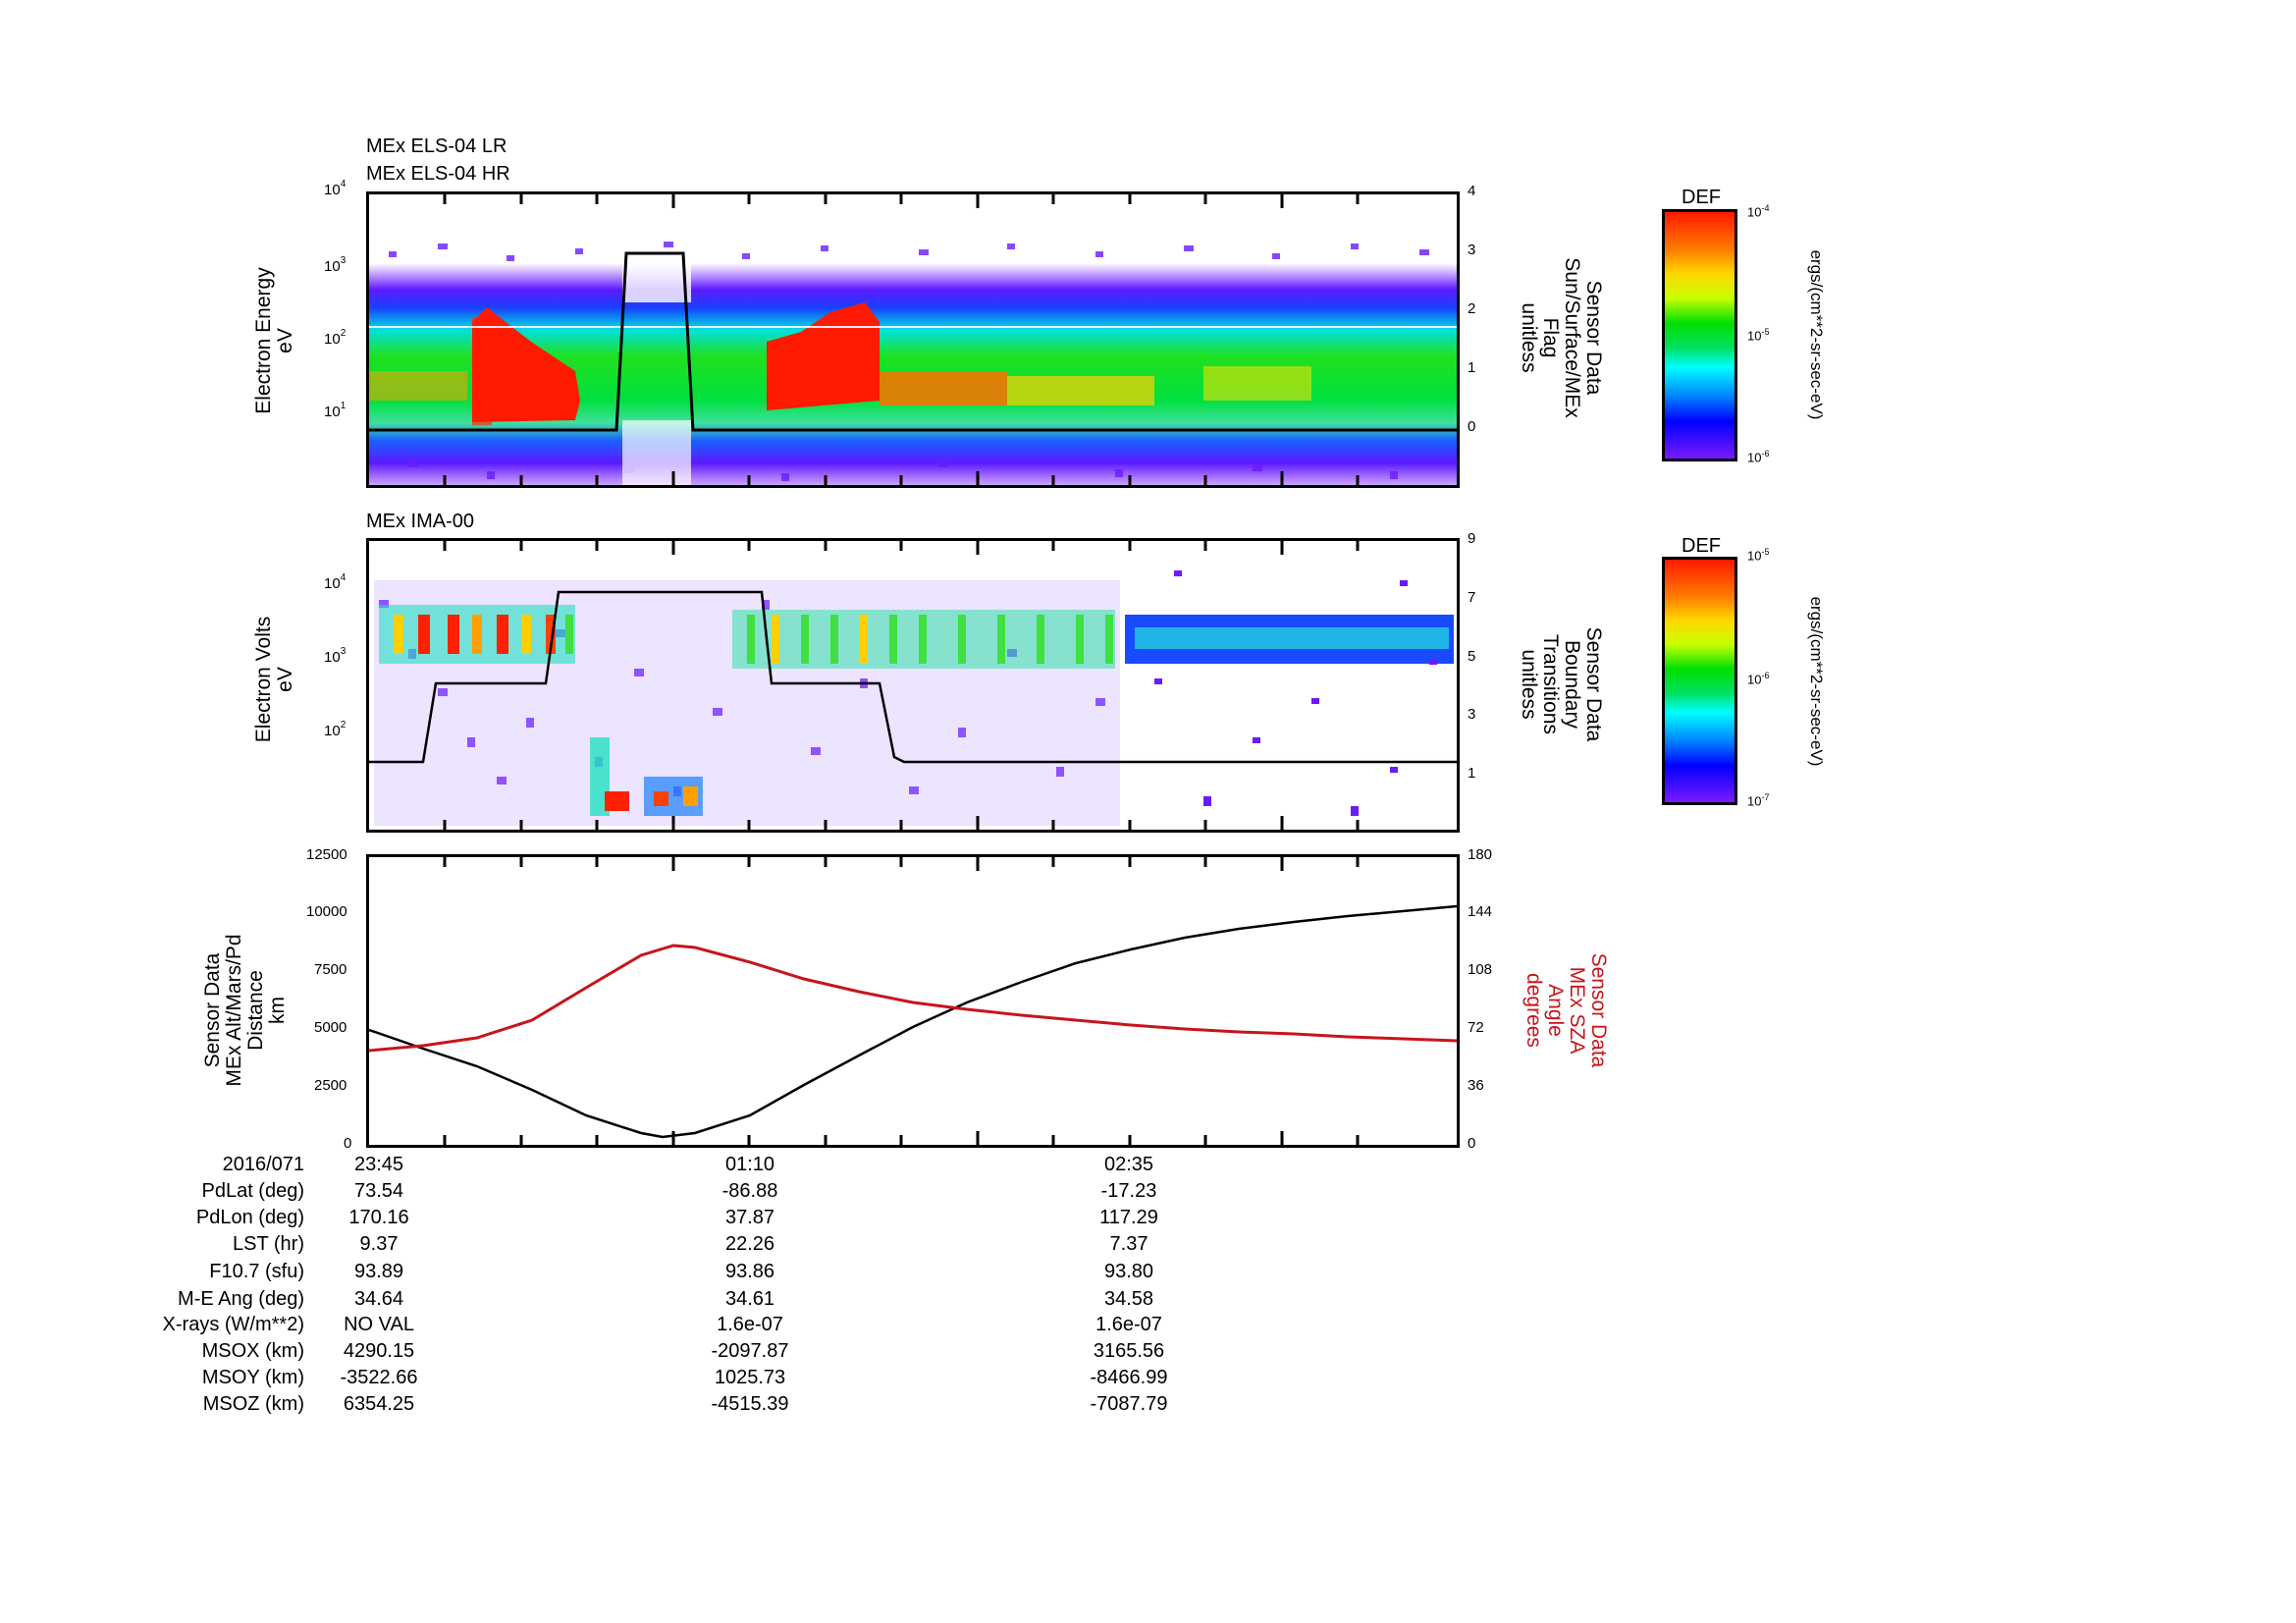 This screenshot has width=2296, height=1623. I want to click on ima-heatmap, so click(913, 685).